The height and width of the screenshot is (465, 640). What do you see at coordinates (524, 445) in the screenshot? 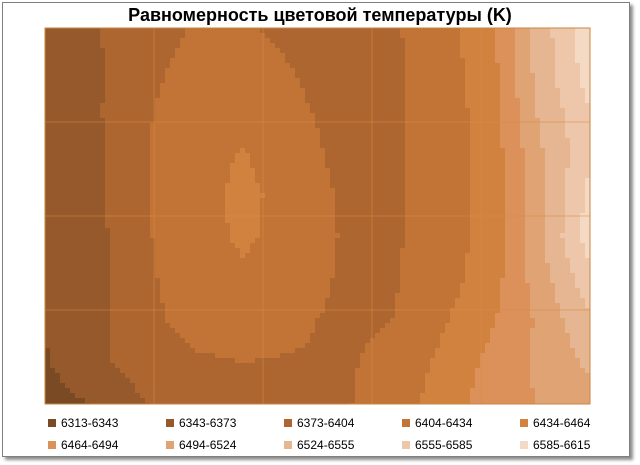
I see `legend-swatch` at bounding box center [524, 445].